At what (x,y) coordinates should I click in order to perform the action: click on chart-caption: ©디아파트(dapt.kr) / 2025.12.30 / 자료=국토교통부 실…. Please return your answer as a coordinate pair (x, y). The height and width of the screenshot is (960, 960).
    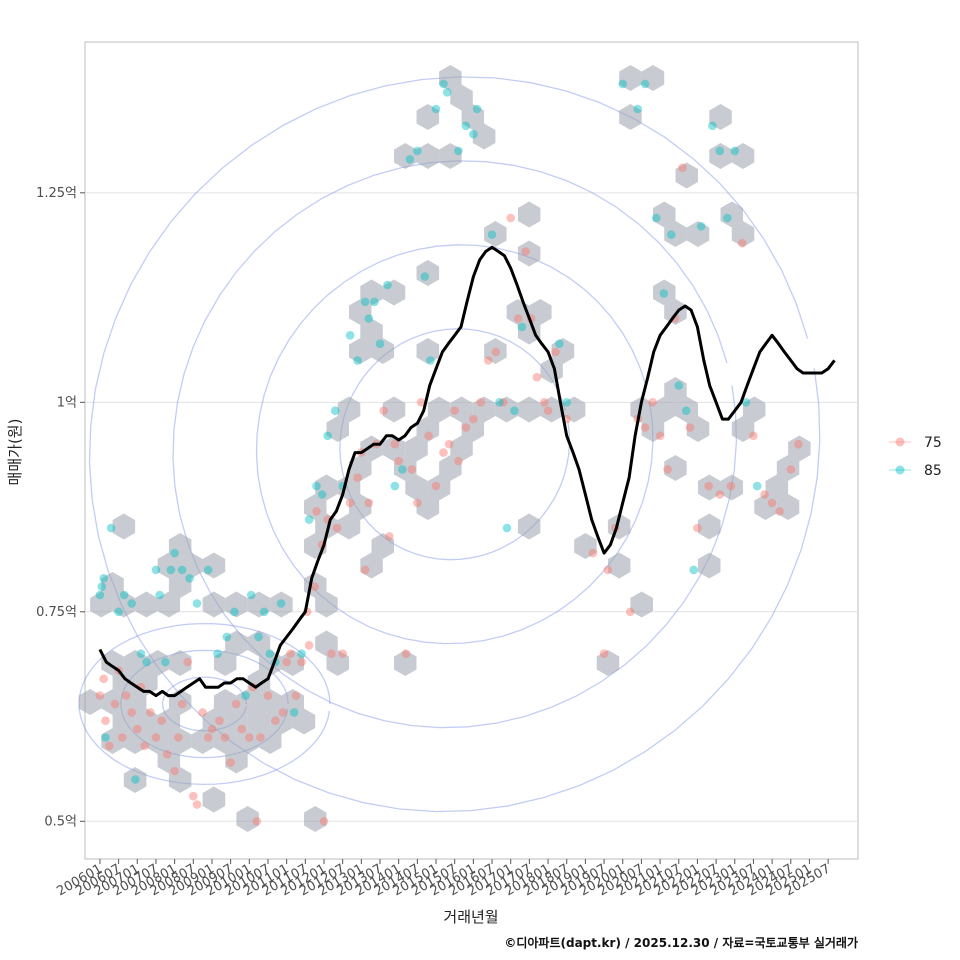
    Looking at the image, I should click on (681, 942).